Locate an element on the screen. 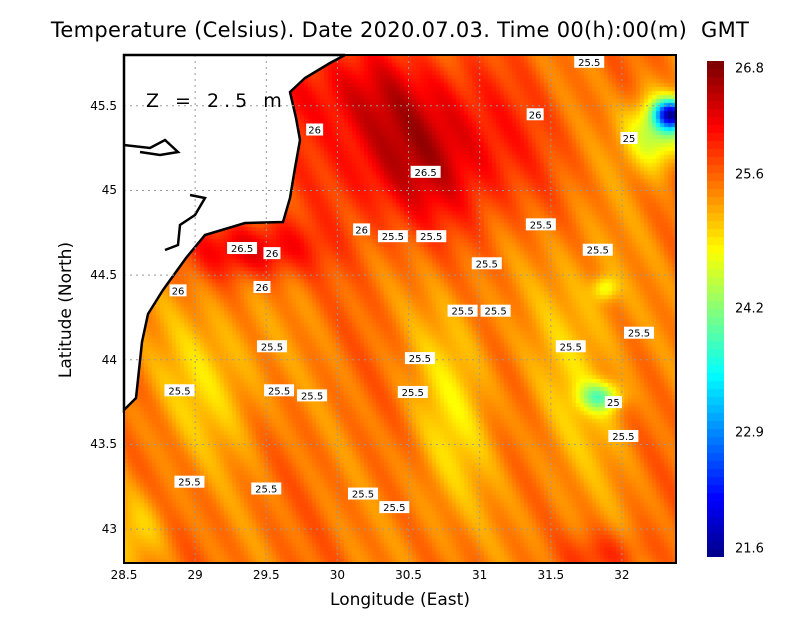  coastline-detail is located at coordinates (165, 195).